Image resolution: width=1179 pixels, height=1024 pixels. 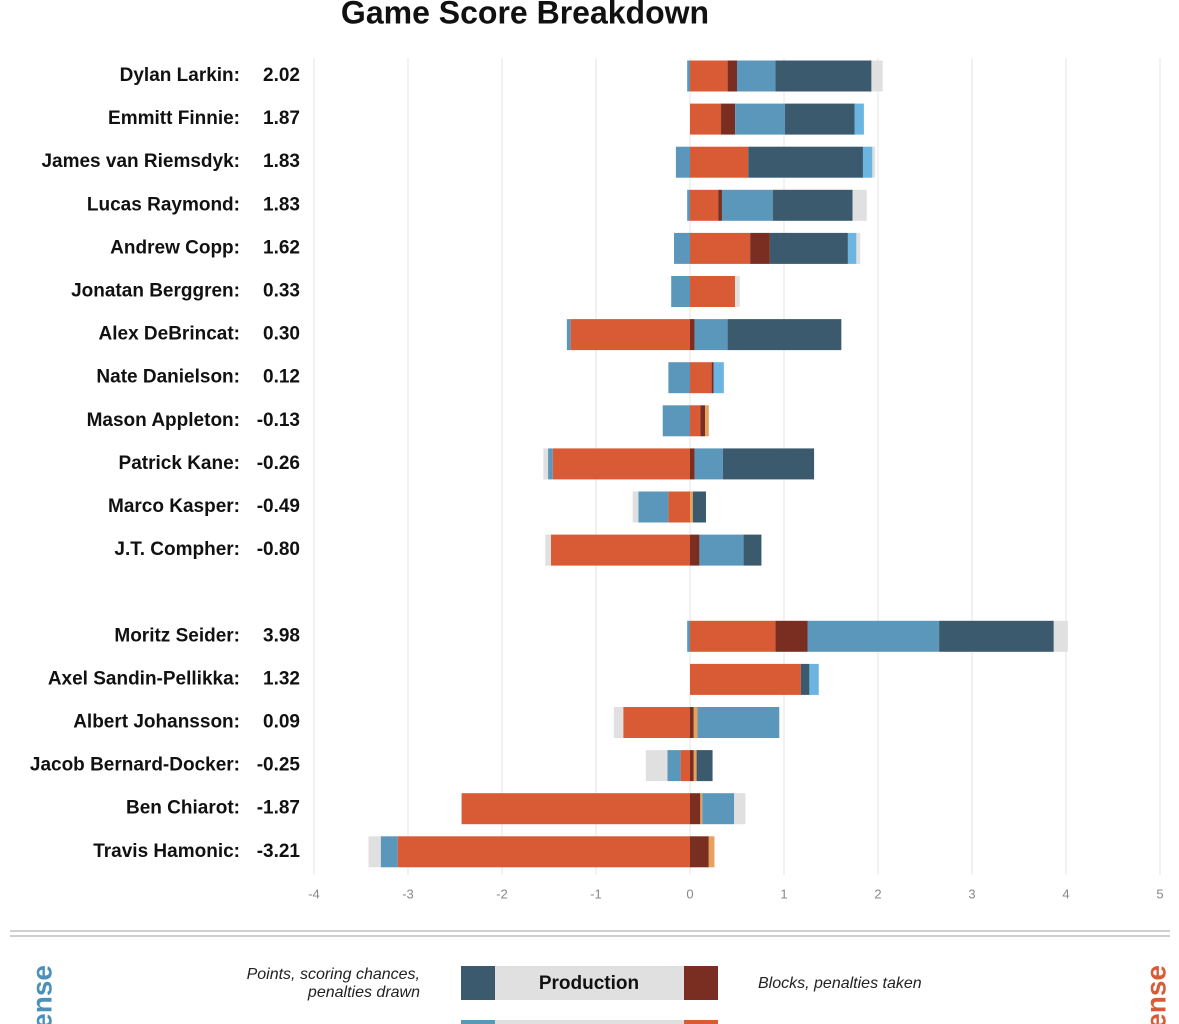 What do you see at coordinates (180, 75) in the screenshot?
I see `player-name: Dylan Larkin:` at bounding box center [180, 75].